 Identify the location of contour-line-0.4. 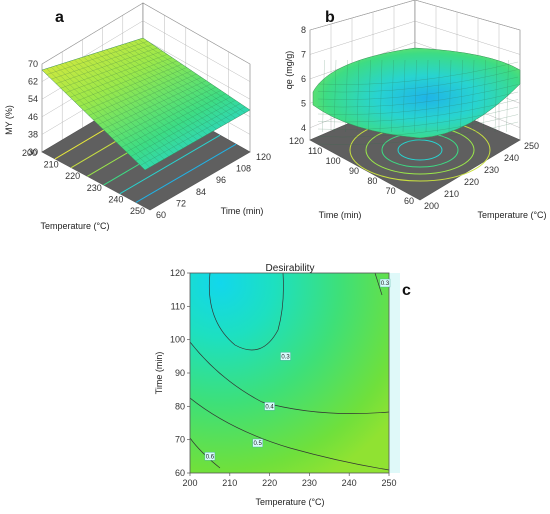
(289, 377).